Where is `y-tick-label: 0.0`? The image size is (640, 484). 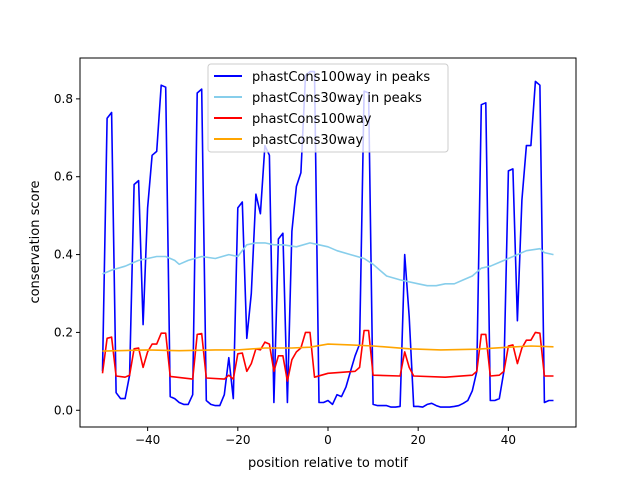
y-tick-label: 0.0 is located at coordinates (63, 410).